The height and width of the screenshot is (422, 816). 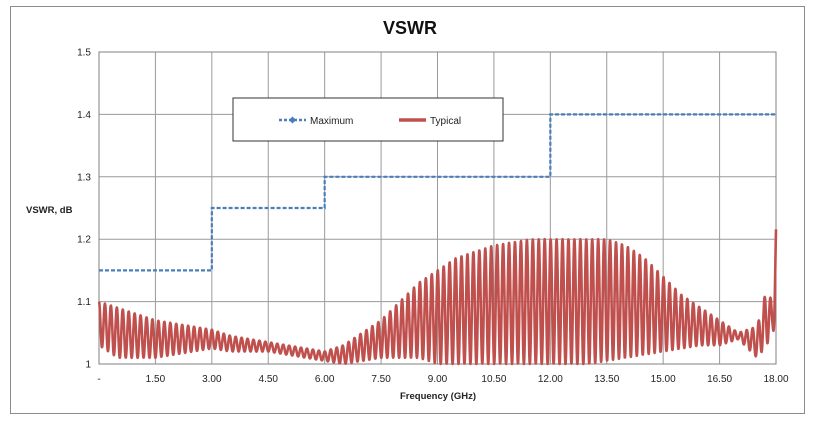 I want to click on legend-maximum-marker, so click(x=292, y=120).